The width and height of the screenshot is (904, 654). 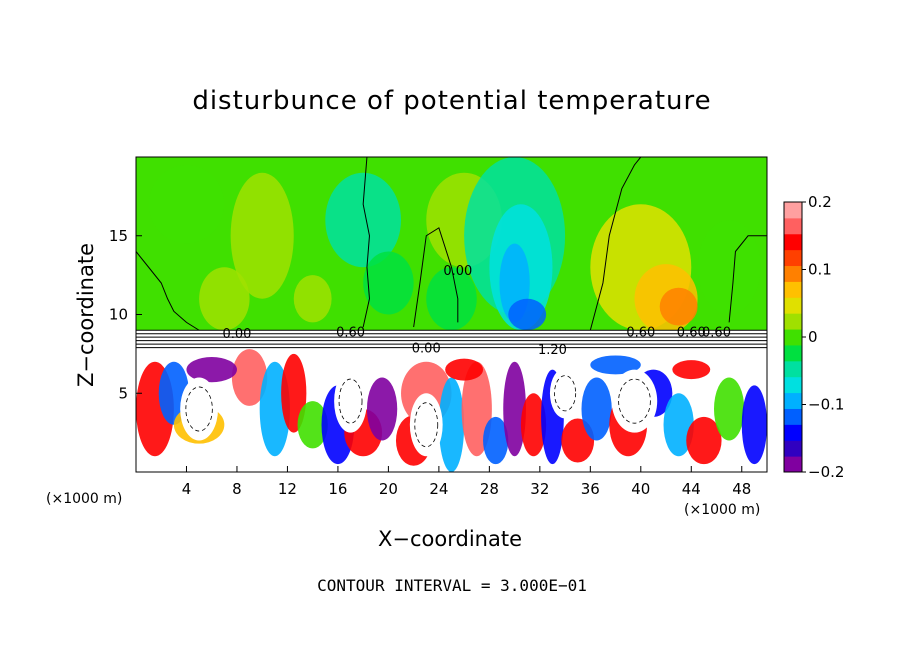 I want to click on chart-title: disturbunce of potential temperature, so click(x=452, y=101).